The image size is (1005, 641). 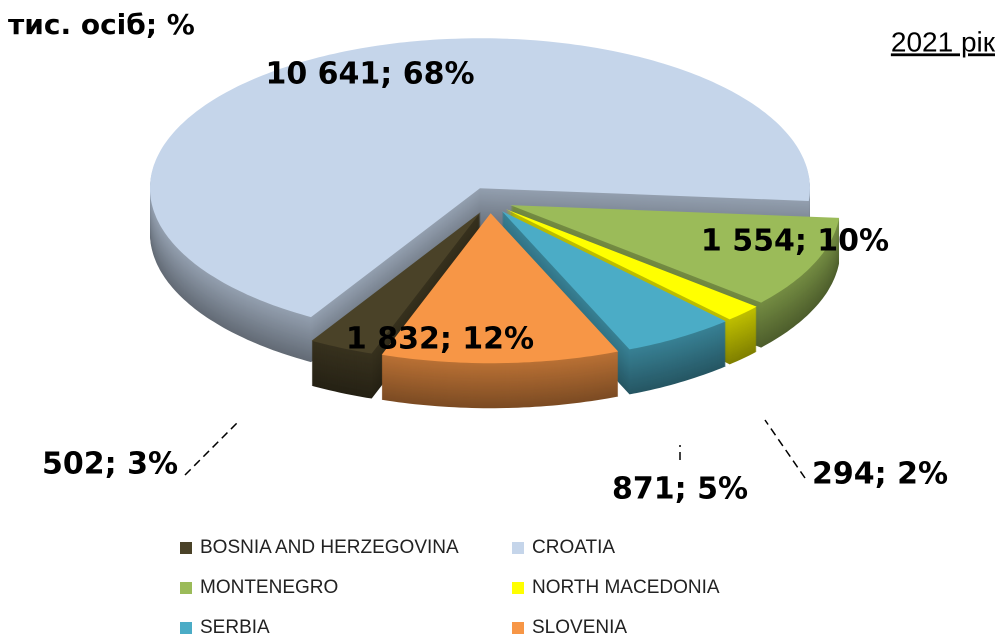 What do you see at coordinates (680, 489) in the screenshot?
I see `data-label: 871; 5%` at bounding box center [680, 489].